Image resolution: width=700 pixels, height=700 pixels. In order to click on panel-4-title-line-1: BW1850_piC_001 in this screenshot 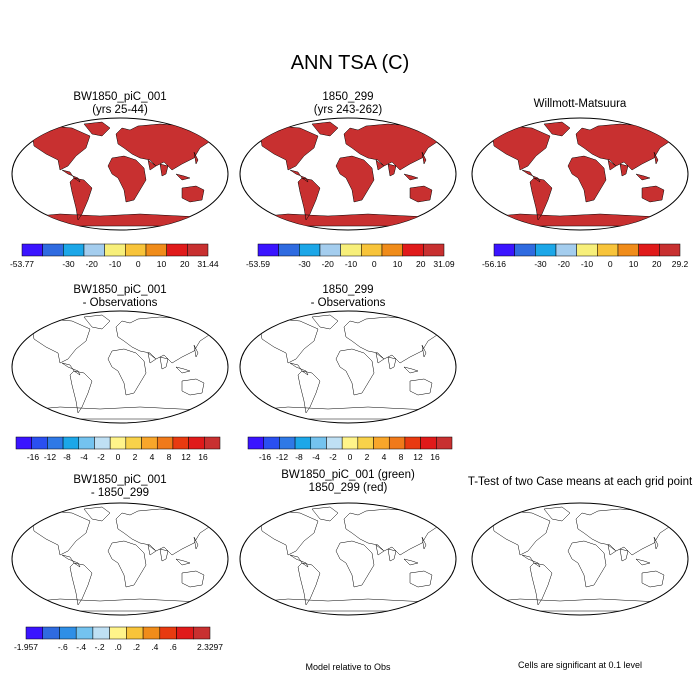, I will do `click(120, 290)`.